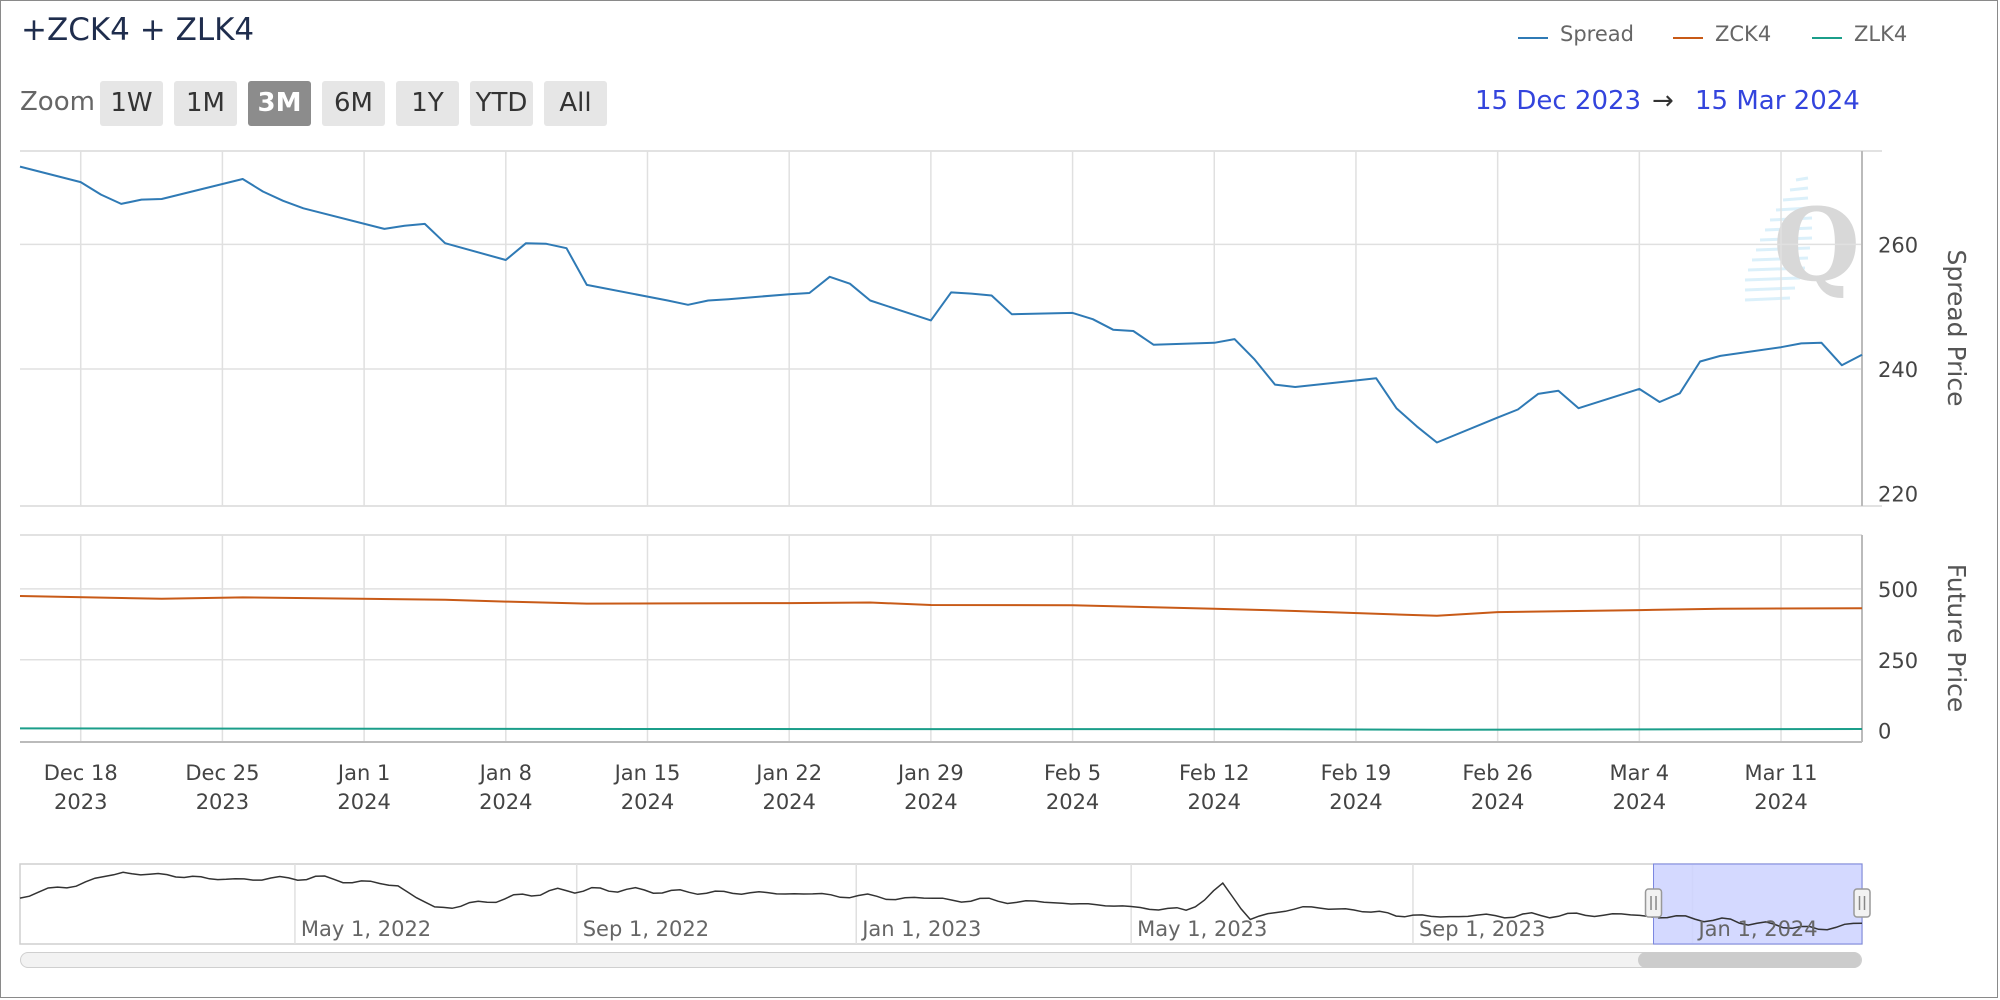  Describe the element at coordinates (575, 103) in the screenshot. I see `zoom-all-button: All` at that location.